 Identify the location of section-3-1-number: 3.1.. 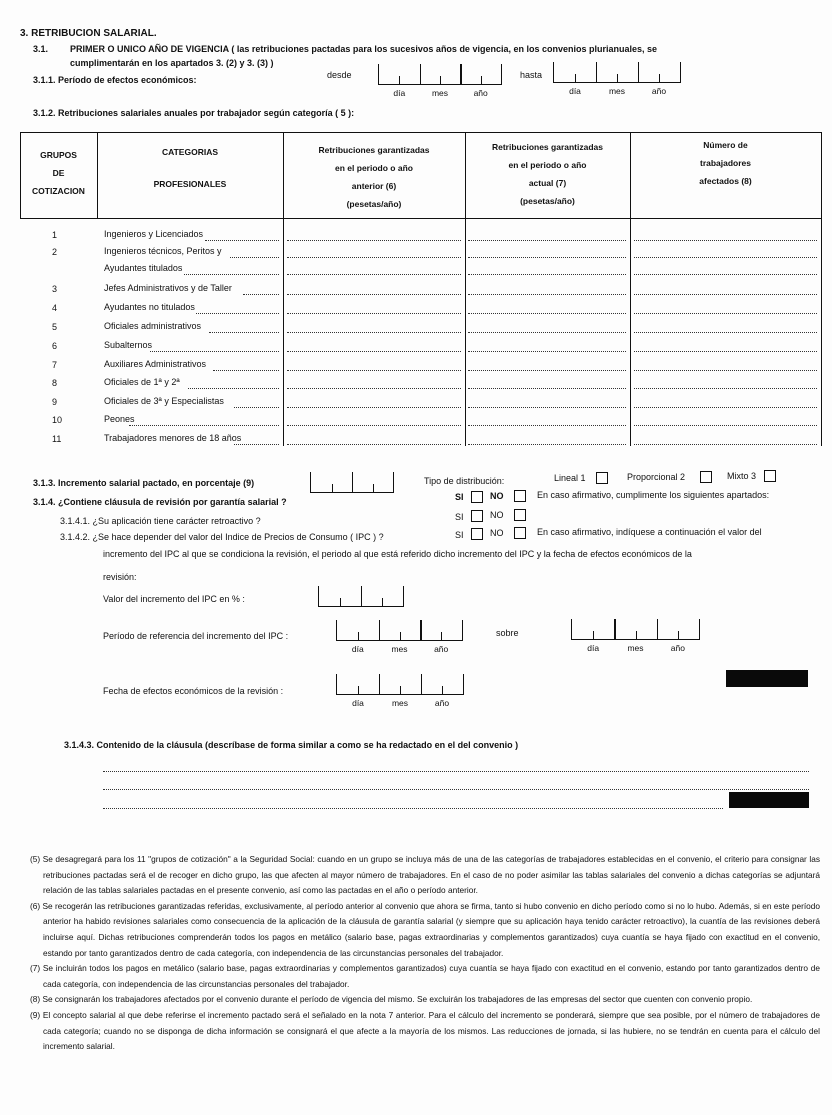
(41, 49).